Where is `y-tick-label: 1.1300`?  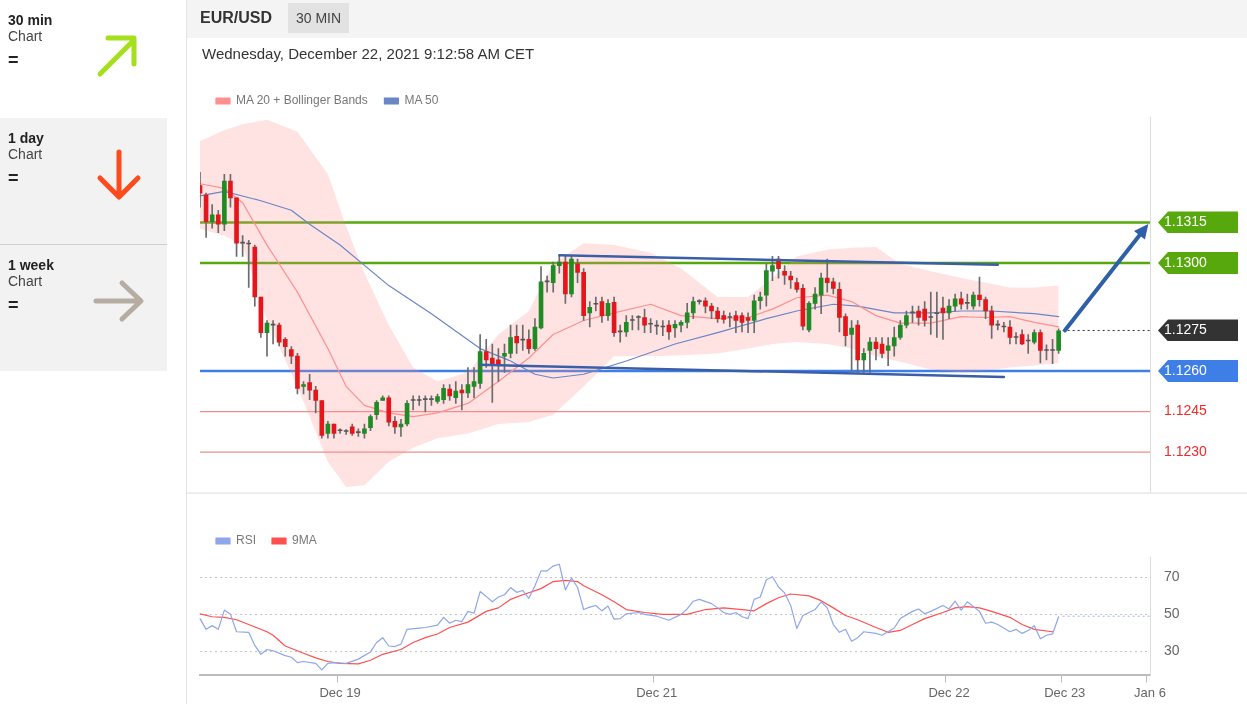
y-tick-label: 1.1300 is located at coordinates (1186, 261).